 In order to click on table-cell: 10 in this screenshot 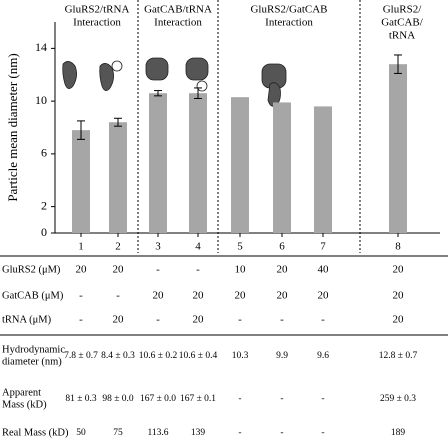, I will do `click(241, 270)`.